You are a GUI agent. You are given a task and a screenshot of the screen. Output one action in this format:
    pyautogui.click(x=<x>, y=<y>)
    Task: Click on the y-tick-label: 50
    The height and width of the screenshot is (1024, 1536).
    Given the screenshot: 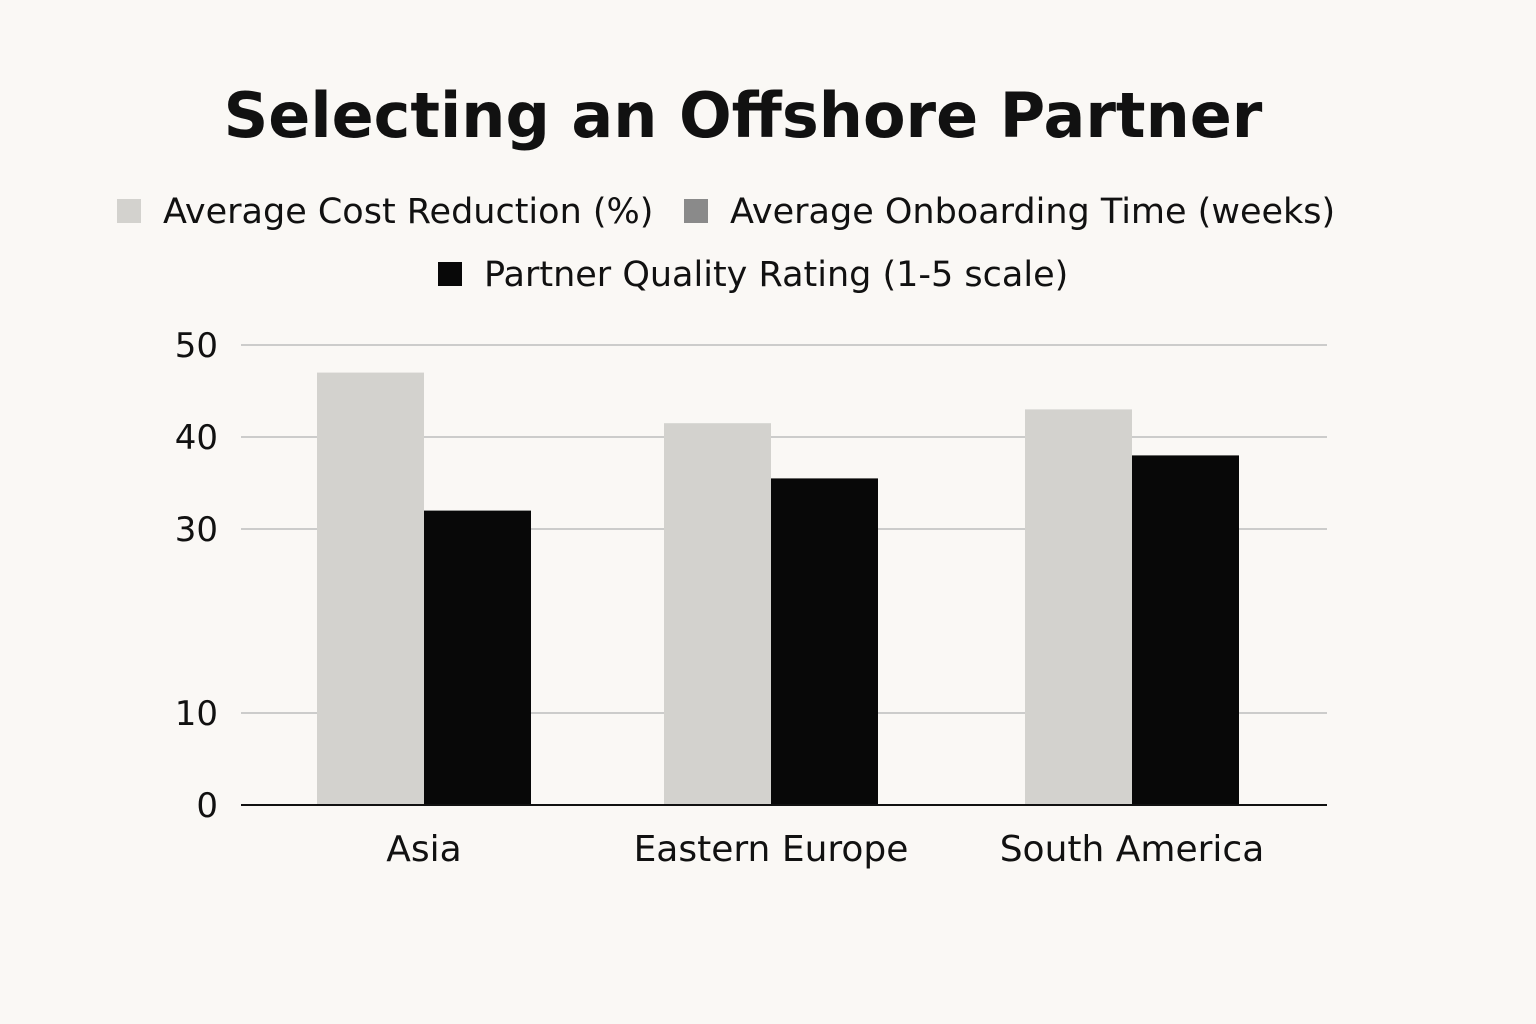 What is the action you would take?
    pyautogui.click(x=196, y=346)
    